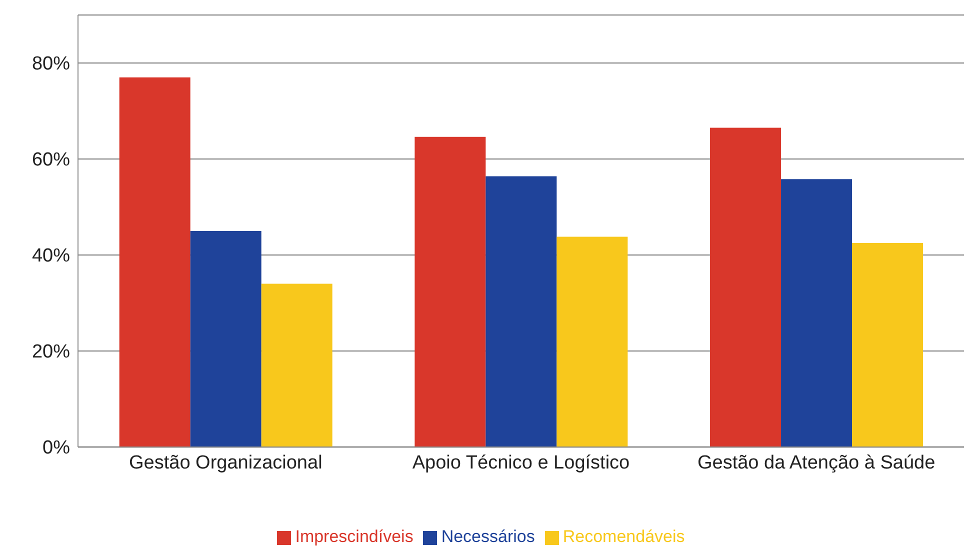  I want to click on x-tick-label: Gestão Organizacional, so click(225, 463).